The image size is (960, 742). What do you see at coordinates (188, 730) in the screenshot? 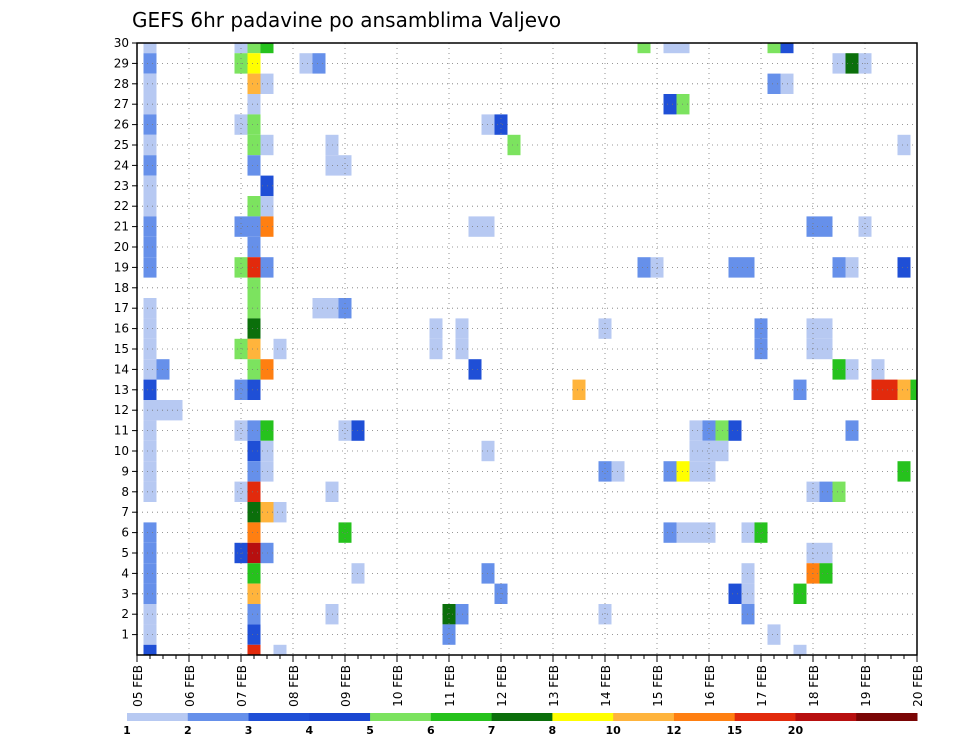
I see `colorbar-label: 2` at bounding box center [188, 730].